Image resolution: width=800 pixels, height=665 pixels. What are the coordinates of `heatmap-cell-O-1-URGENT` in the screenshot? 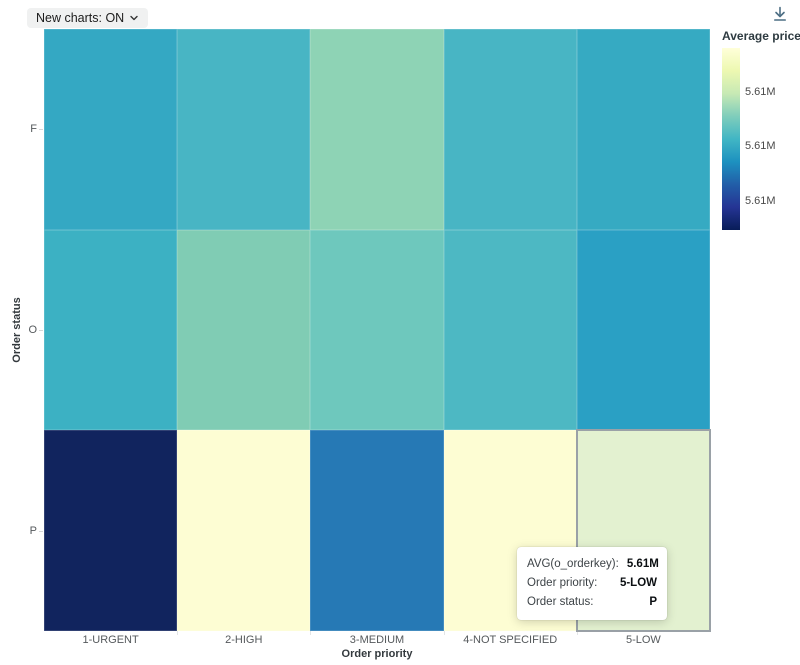 It's located at (111, 330).